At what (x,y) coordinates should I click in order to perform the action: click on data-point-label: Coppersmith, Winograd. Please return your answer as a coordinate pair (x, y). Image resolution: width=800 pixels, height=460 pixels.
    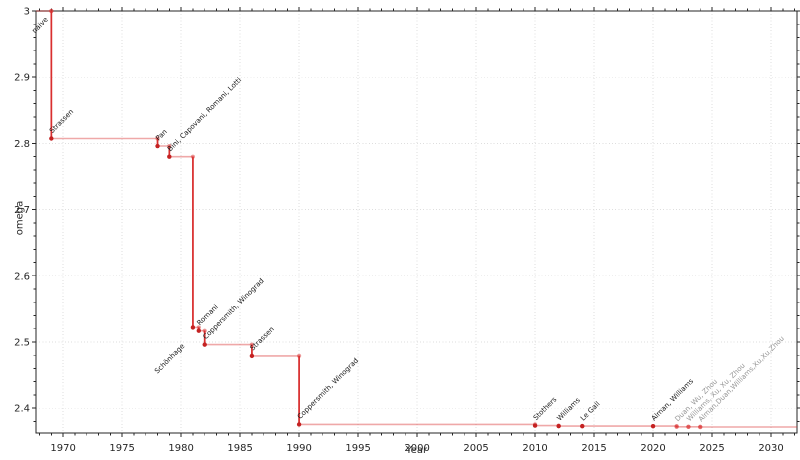
    Looking at the image, I should click on (328, 389).